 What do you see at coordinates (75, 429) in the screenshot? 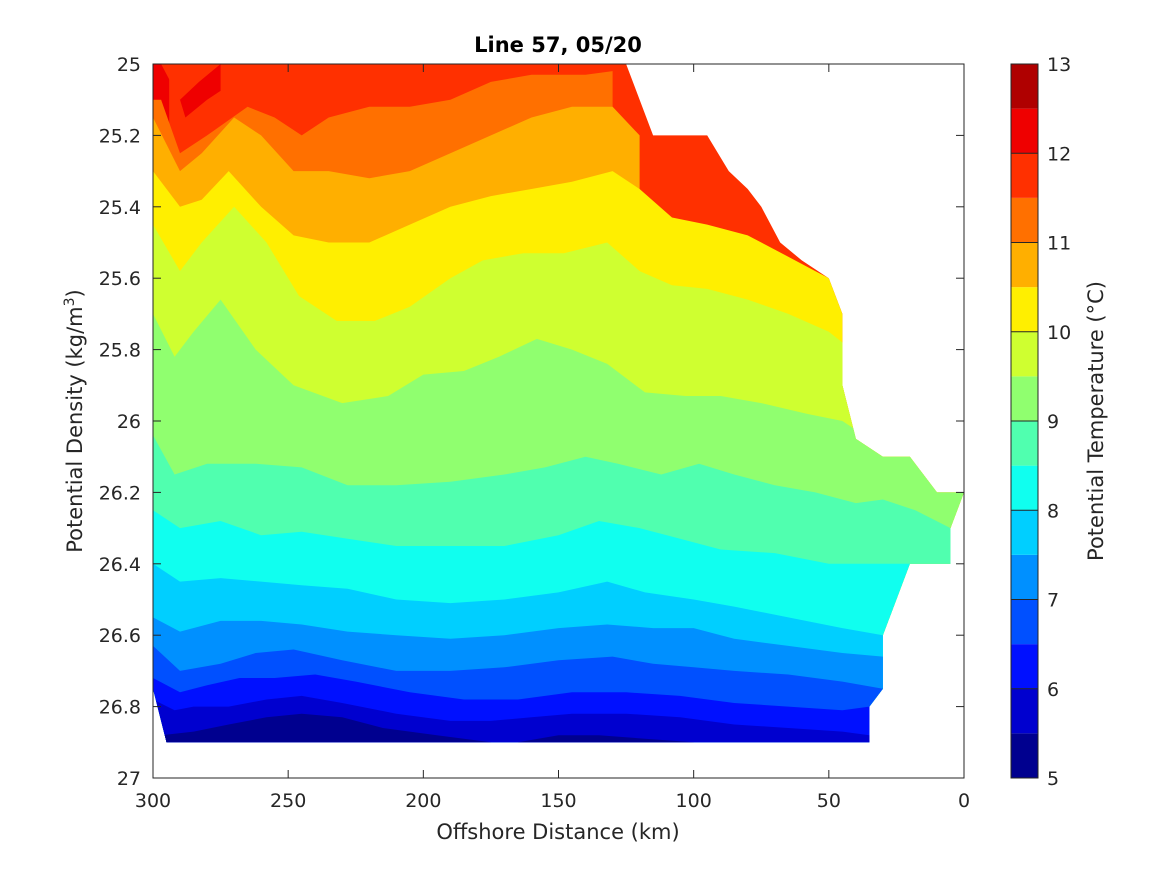
I see `y-axis-label-main: Potential Density (kg/m` at bounding box center [75, 429].